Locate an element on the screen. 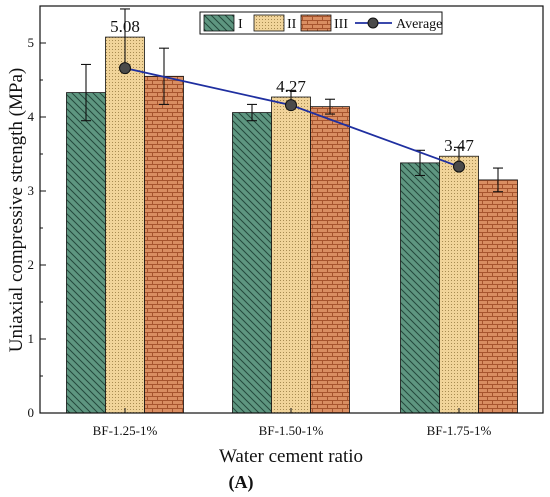  legend-swatch-iii is located at coordinates (316, 23).